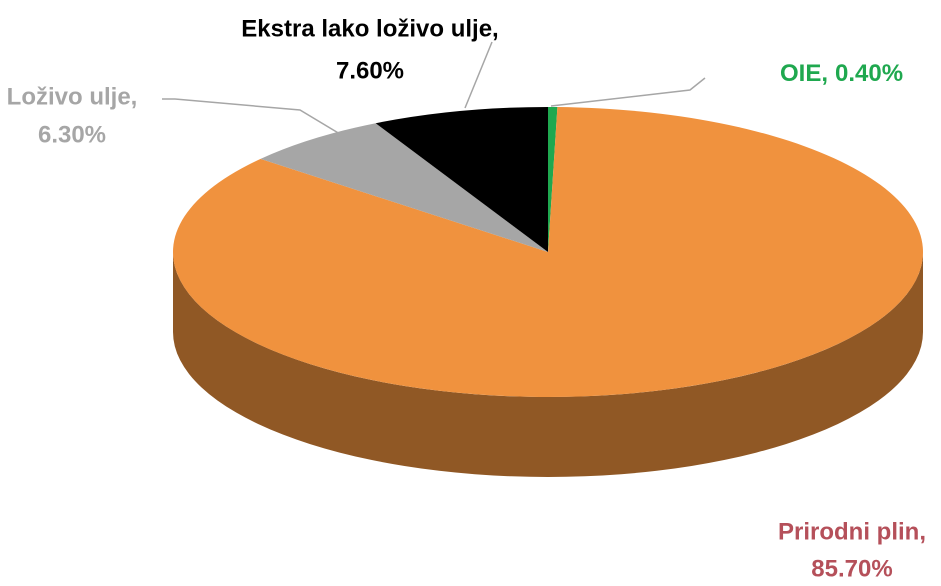 Image resolution: width=941 pixels, height=586 pixels. I want to click on category-label: Prirodni plin,, so click(852, 531).